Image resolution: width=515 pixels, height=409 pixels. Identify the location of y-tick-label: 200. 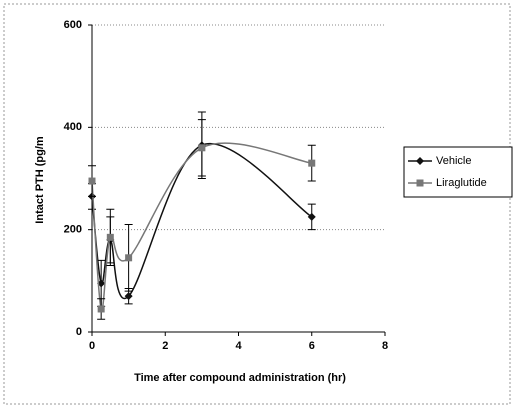
(73, 230).